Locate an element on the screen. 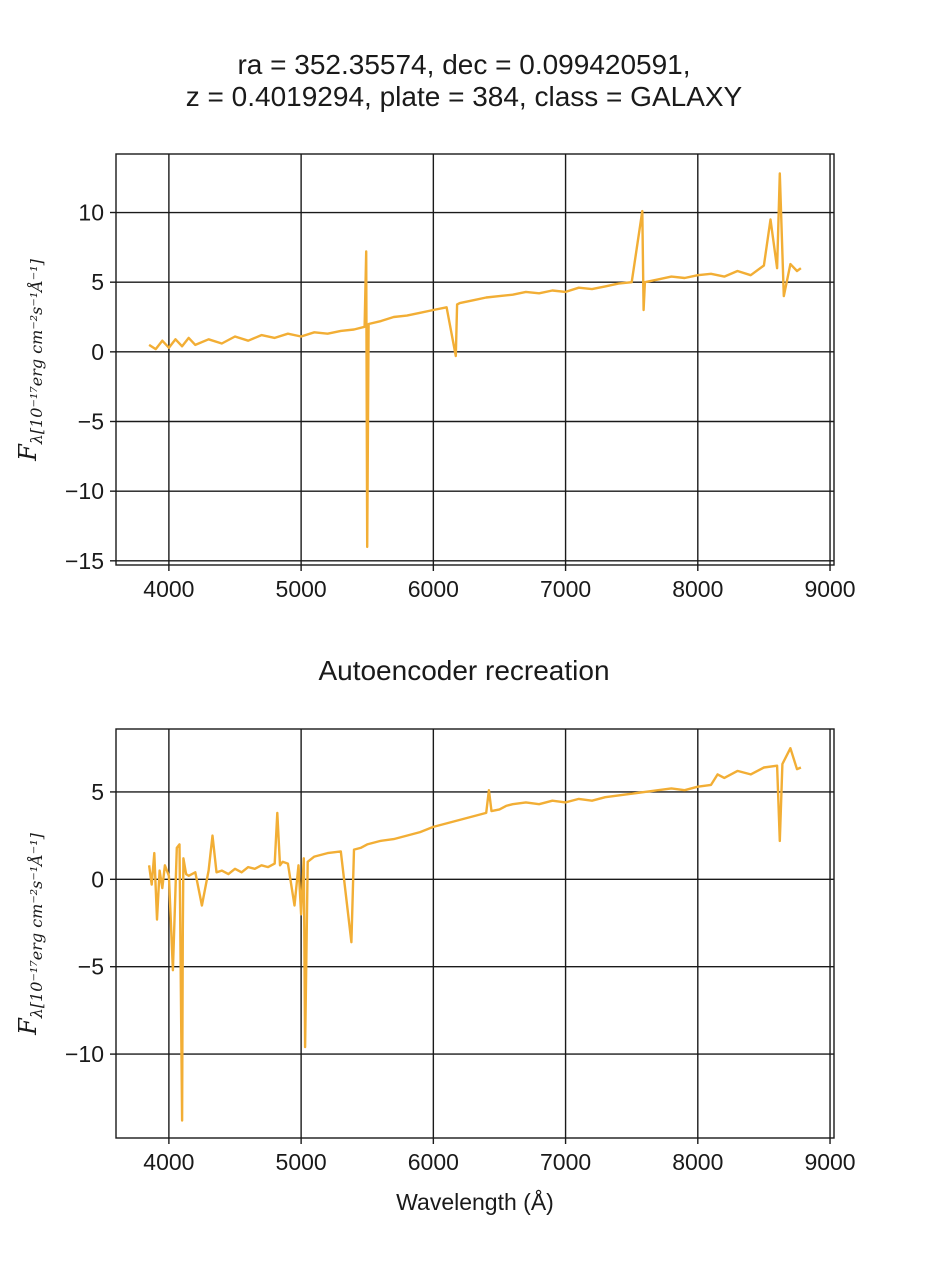 The image size is (928, 1280). y-tick-label: −15 is located at coordinates (84, 561).